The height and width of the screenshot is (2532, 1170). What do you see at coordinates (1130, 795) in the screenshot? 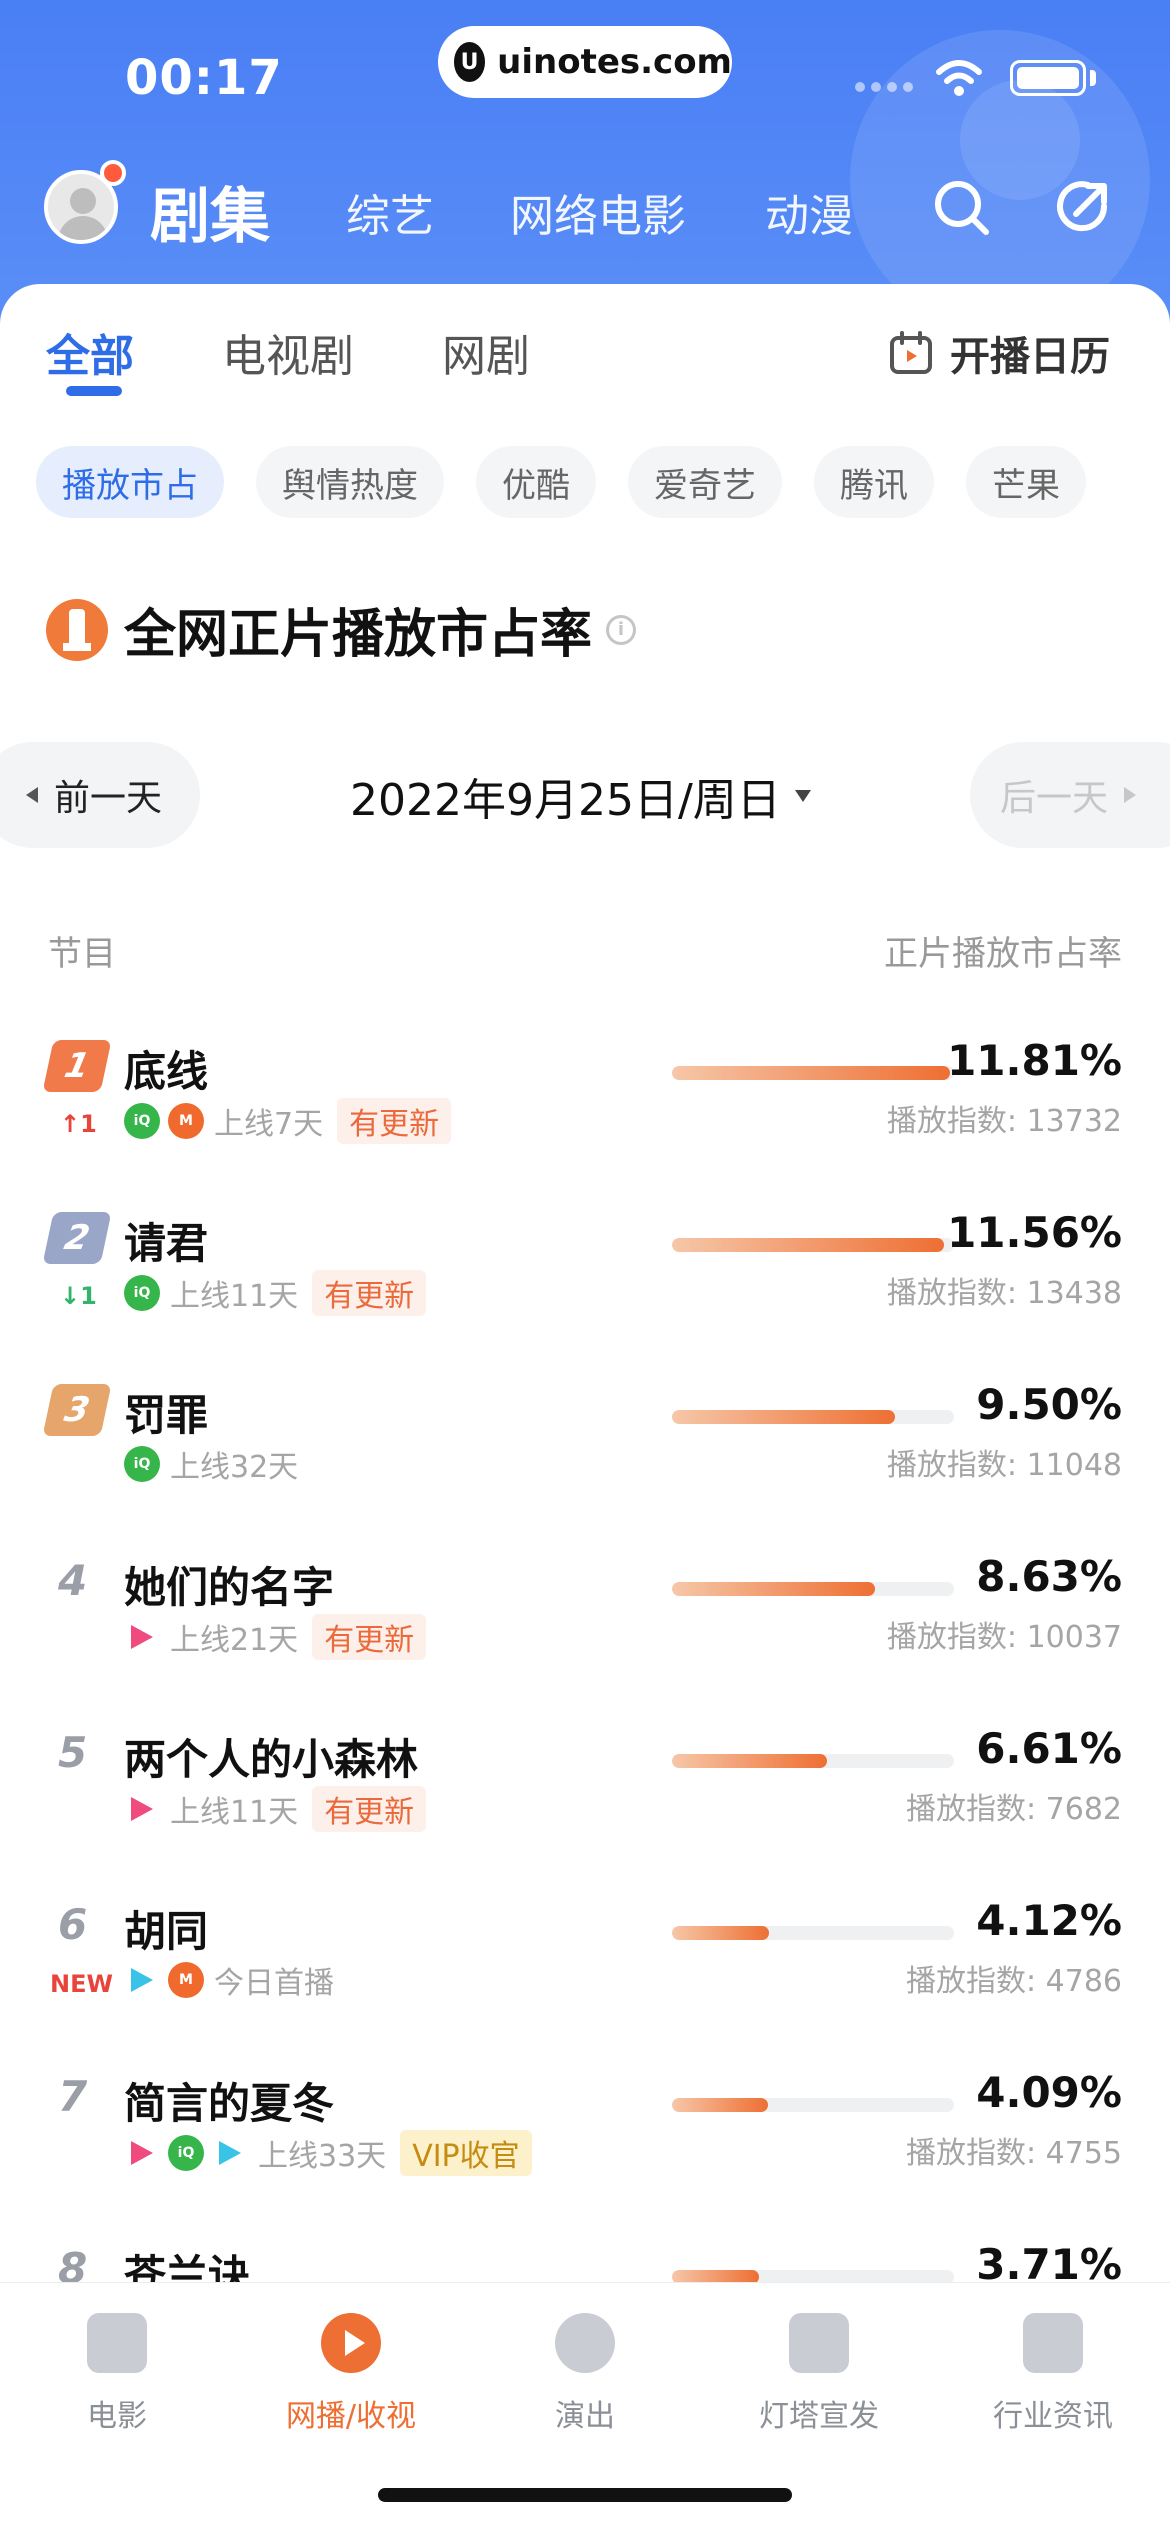
I see `caret-right-icon` at bounding box center [1130, 795].